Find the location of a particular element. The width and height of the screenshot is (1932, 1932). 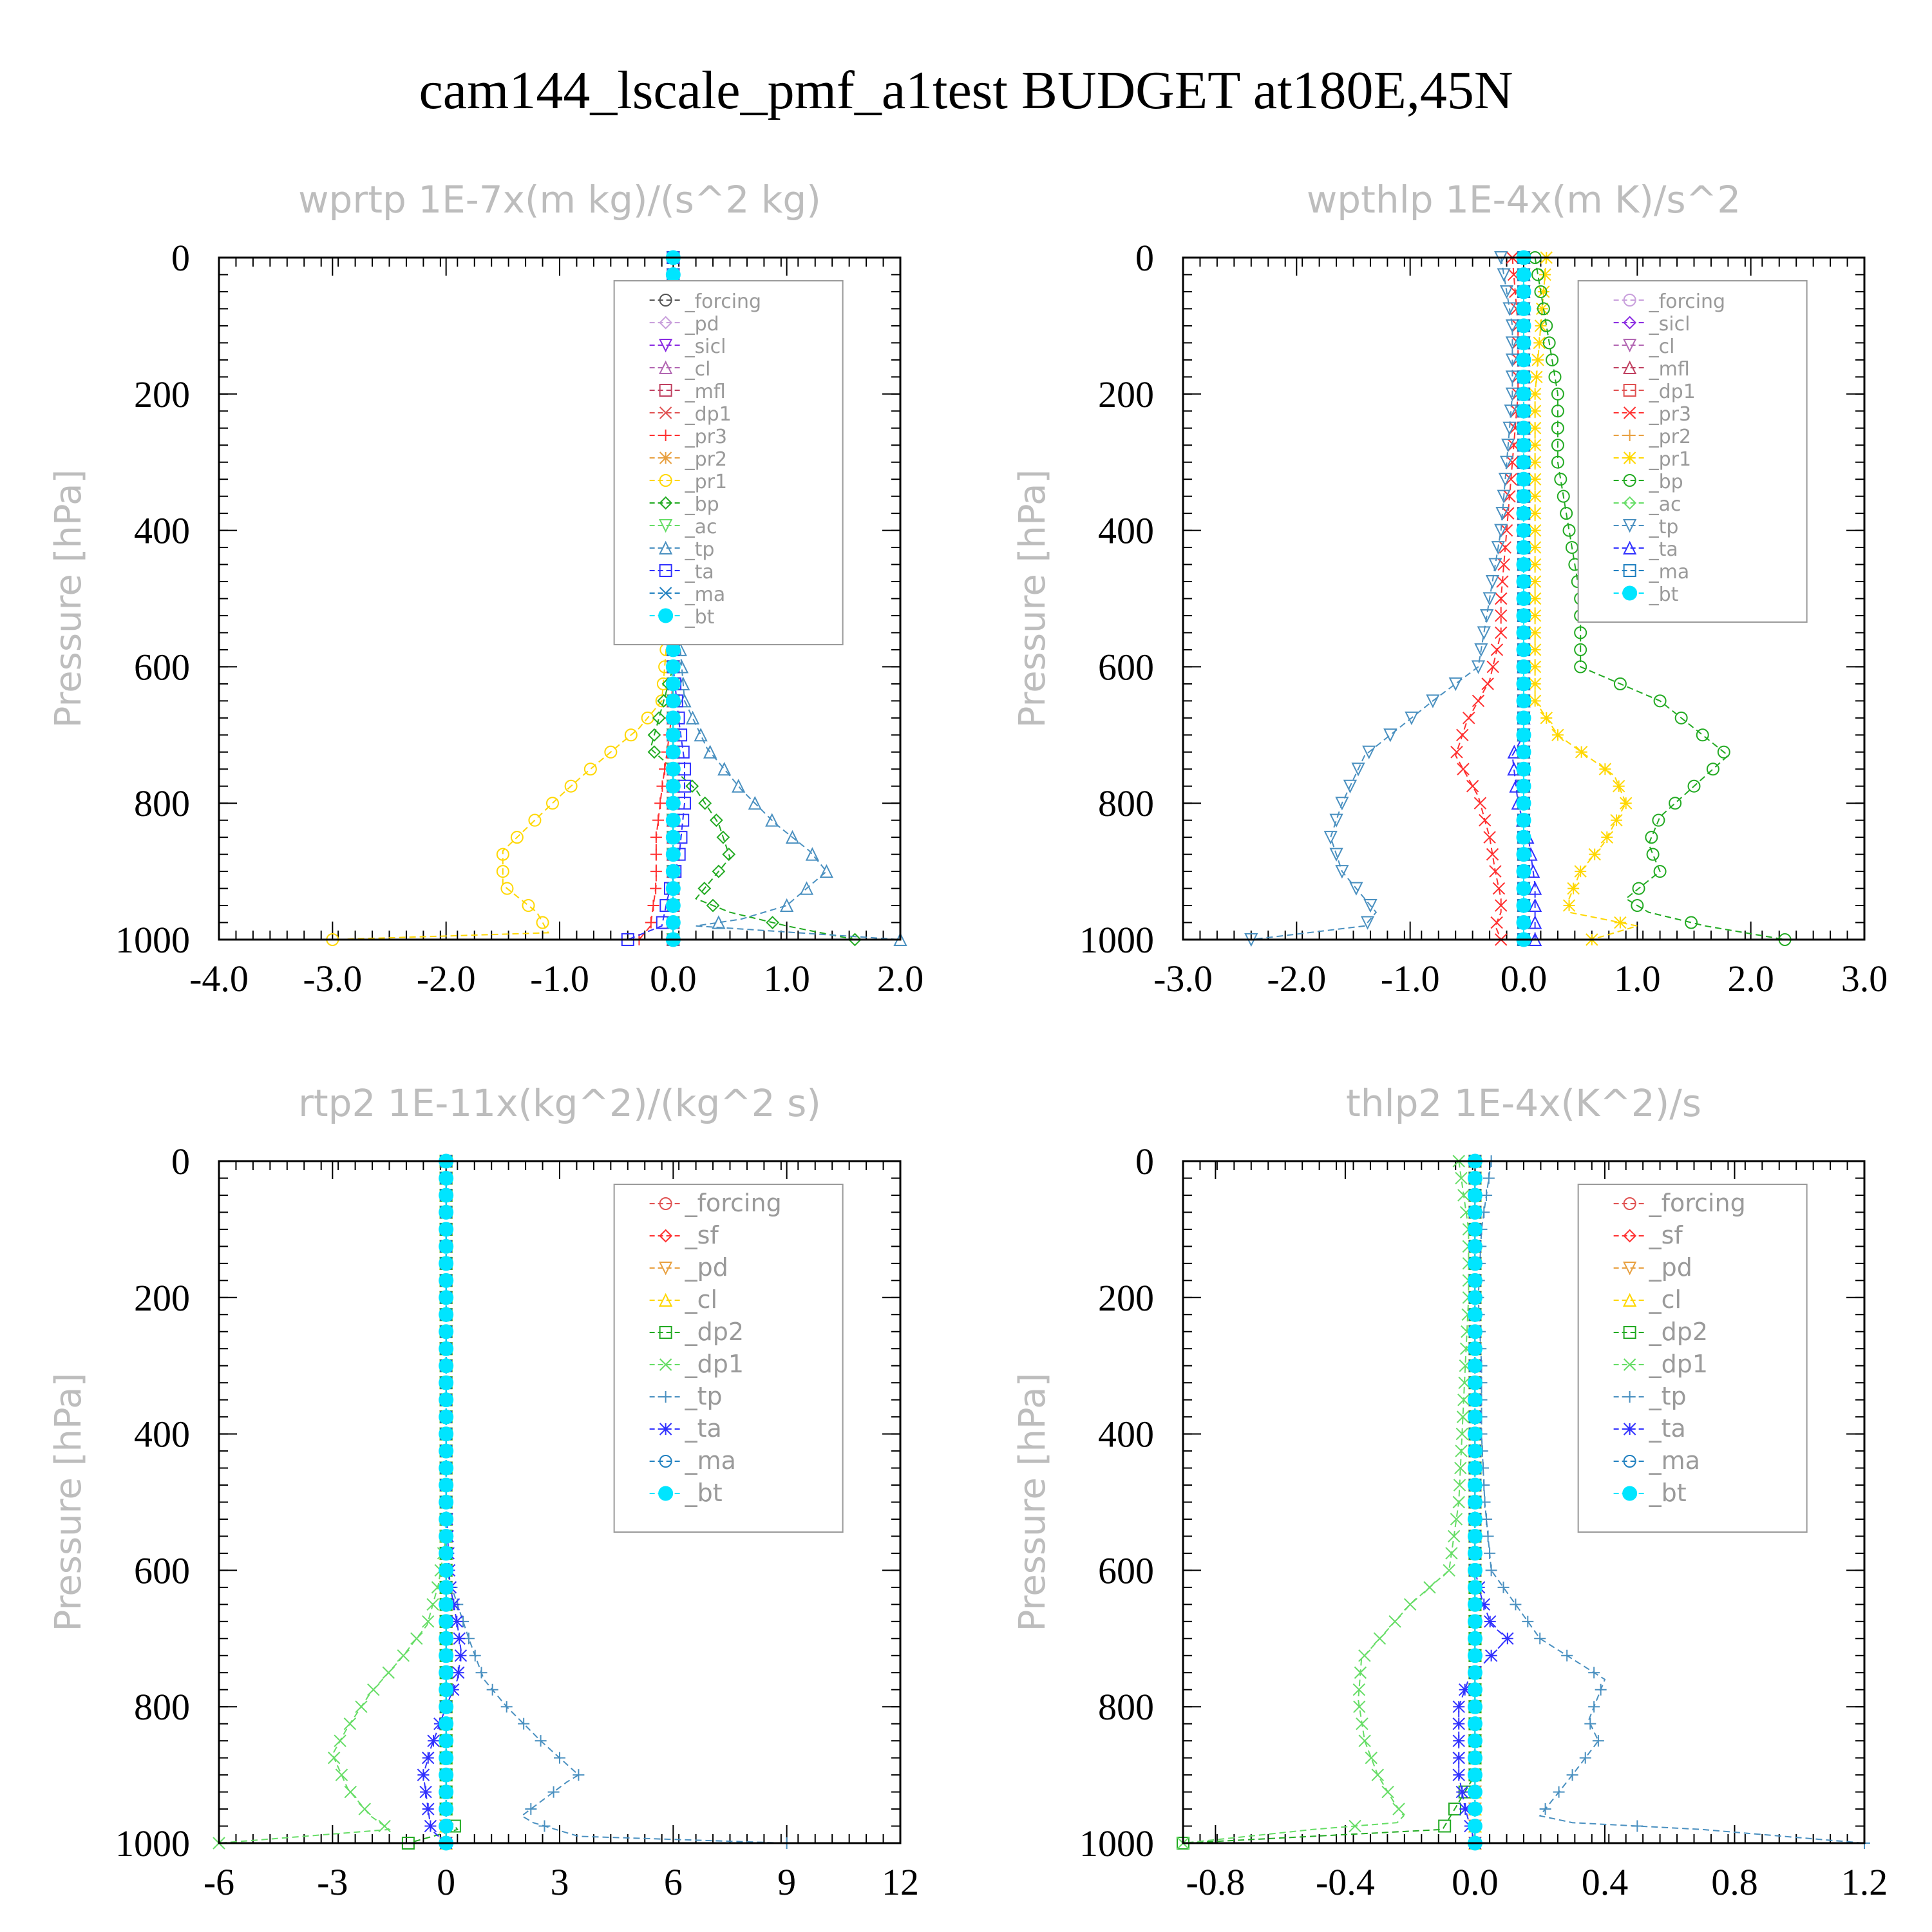

legend-label: _ac is located at coordinates (1665, 505).